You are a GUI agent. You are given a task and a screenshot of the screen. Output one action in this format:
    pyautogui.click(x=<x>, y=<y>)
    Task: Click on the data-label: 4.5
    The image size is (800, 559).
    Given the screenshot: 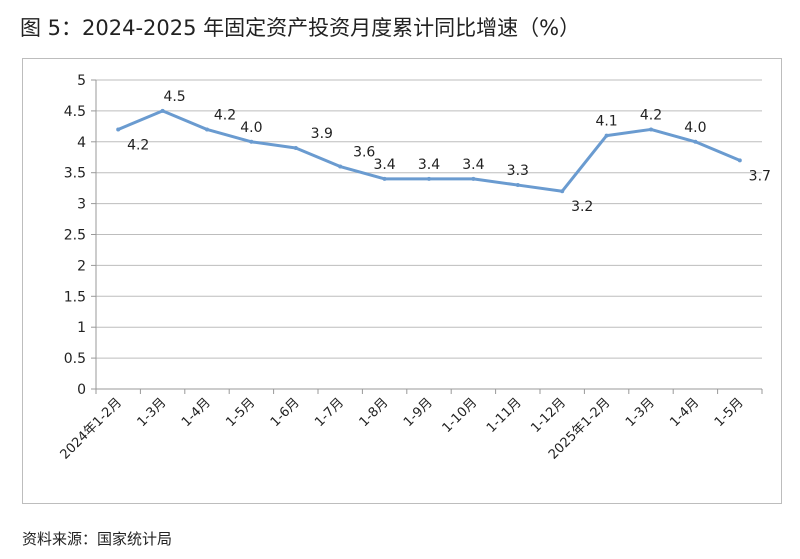 What is the action you would take?
    pyautogui.click(x=174, y=97)
    